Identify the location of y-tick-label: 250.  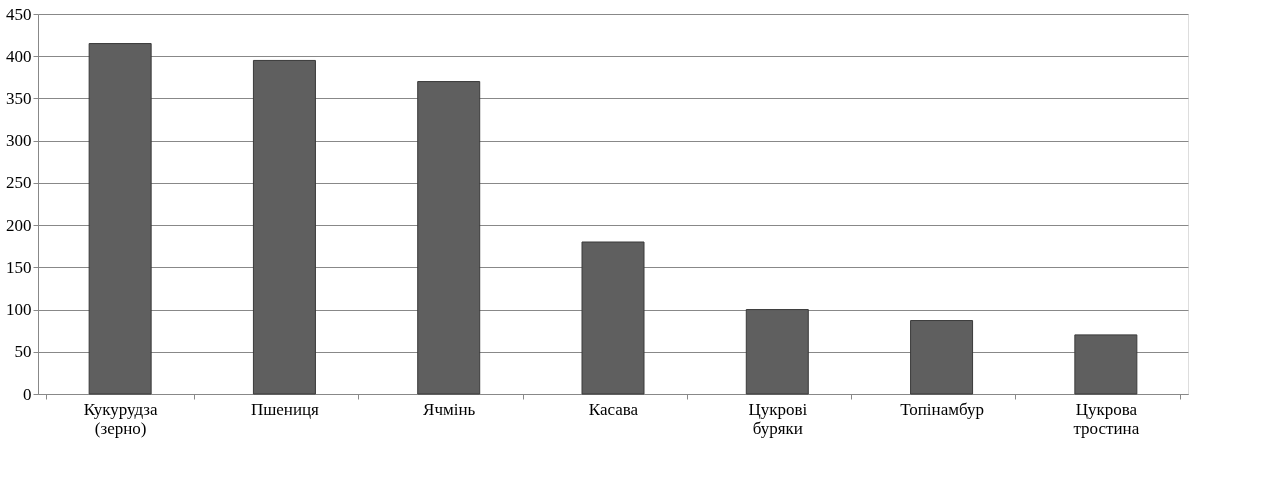
(19, 183).